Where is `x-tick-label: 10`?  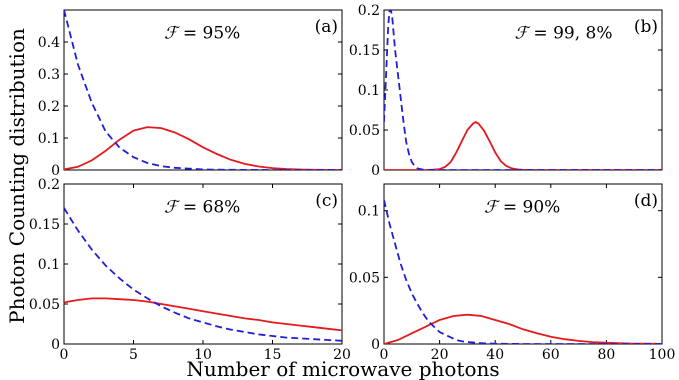
x-tick-label: 10 is located at coordinates (203, 355).